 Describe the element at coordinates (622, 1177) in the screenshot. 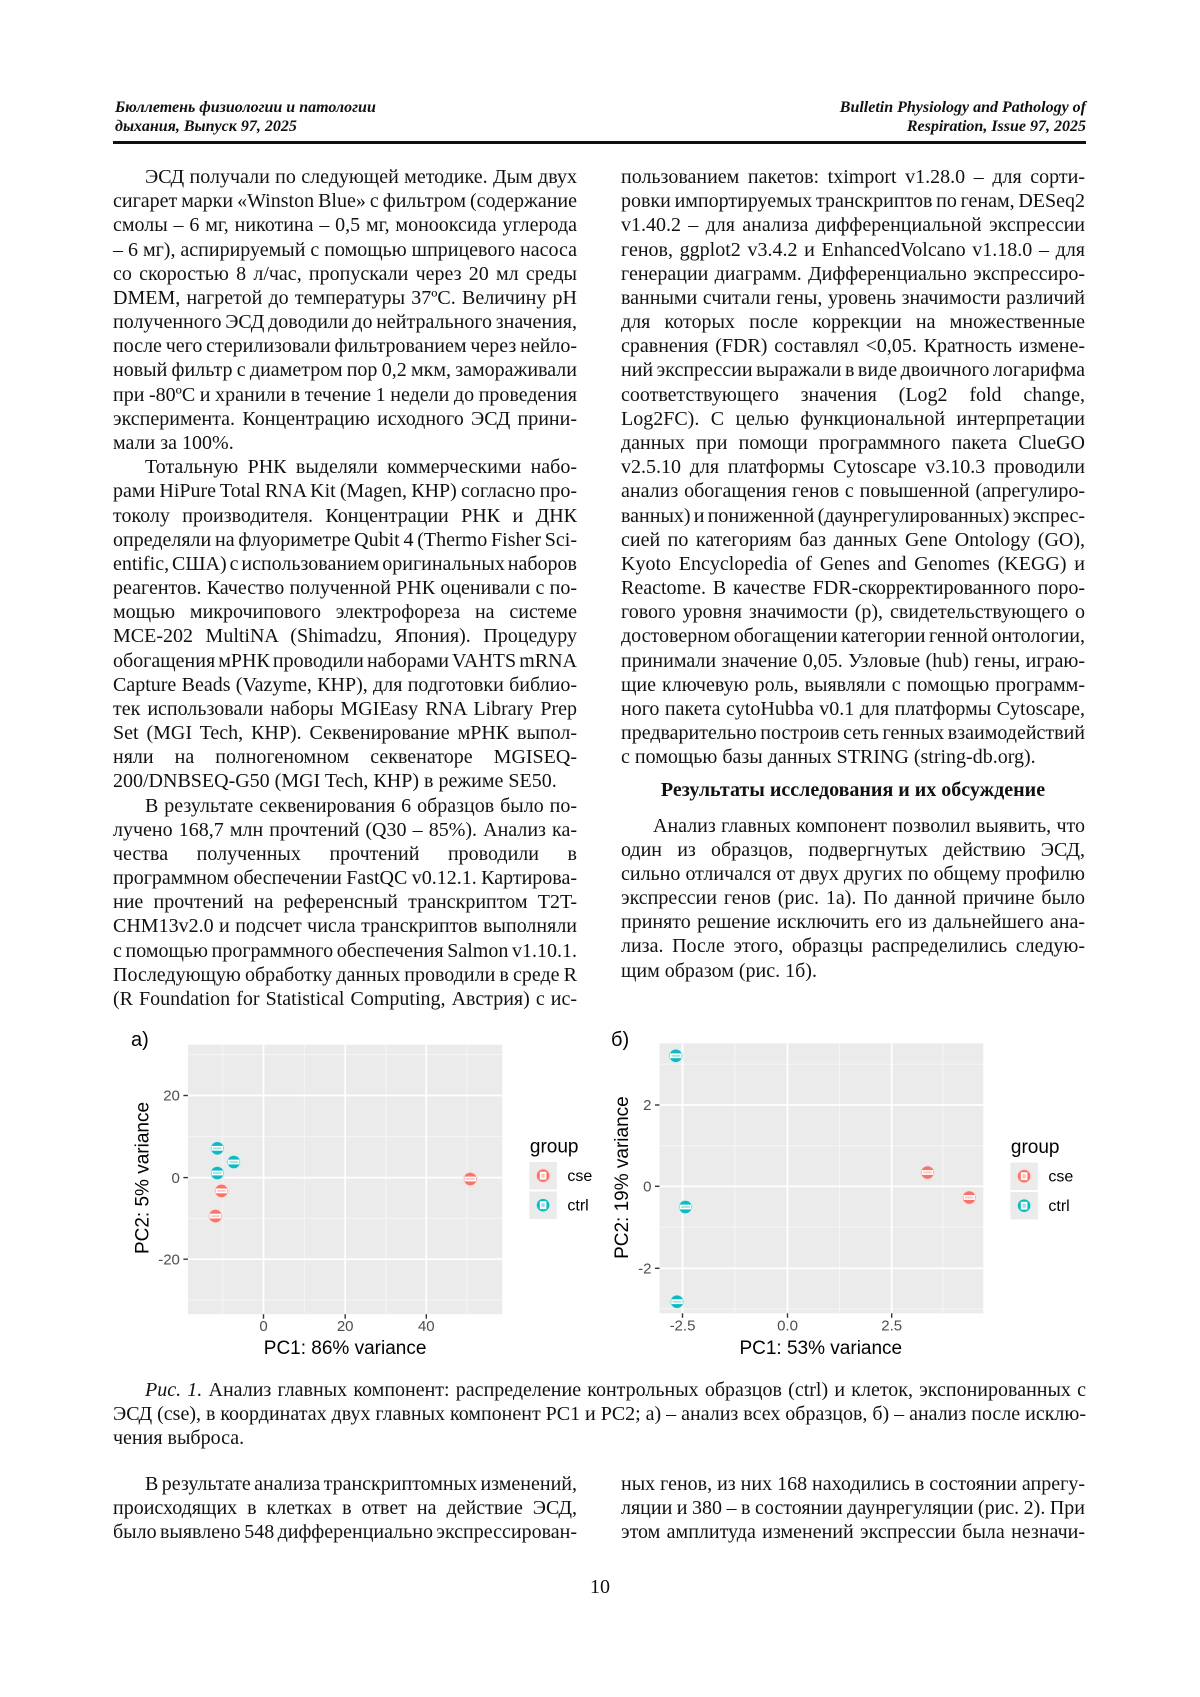

I see `svg-text: PC2: 19% variance` at that location.